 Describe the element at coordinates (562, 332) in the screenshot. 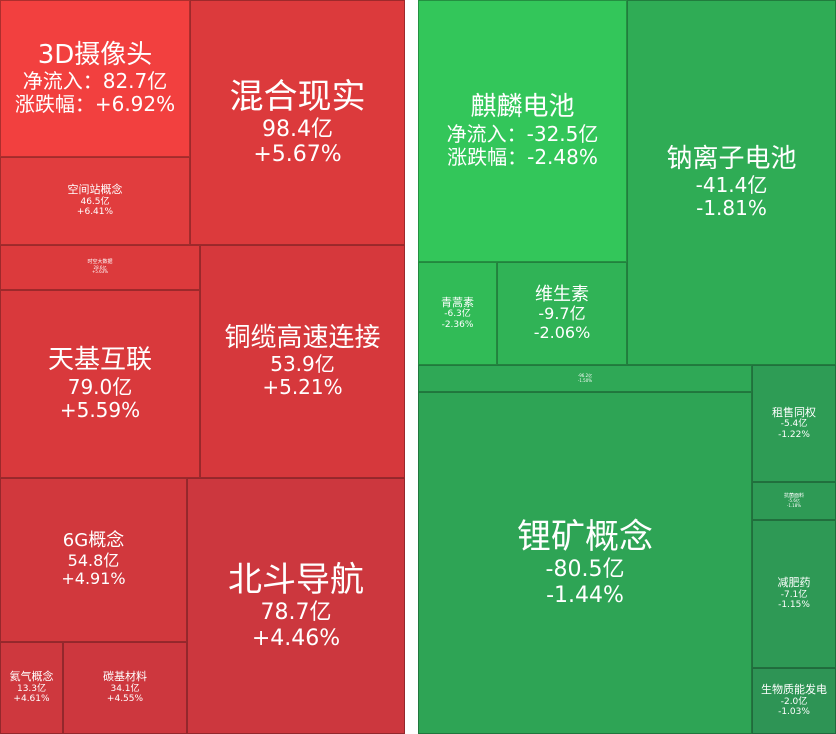

I see `tile-change: -2.06%` at that location.